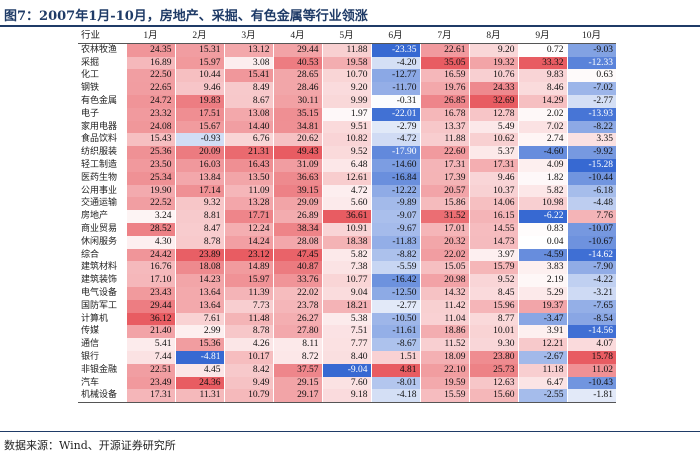 The image size is (700, 462). I want to click on return-cell: 11.48, so click(248, 319).